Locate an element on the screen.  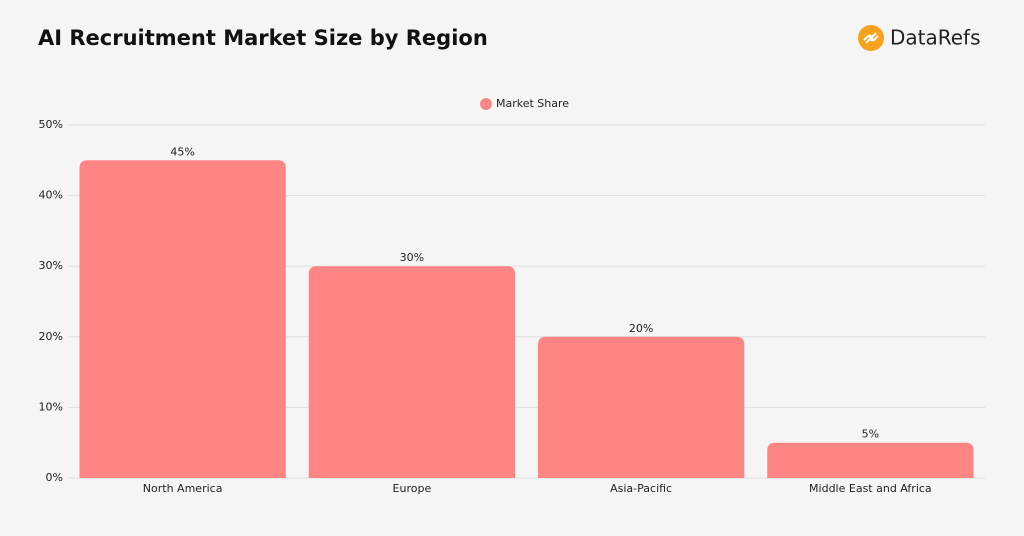
logo: DataRefs is located at coordinates (919, 38).